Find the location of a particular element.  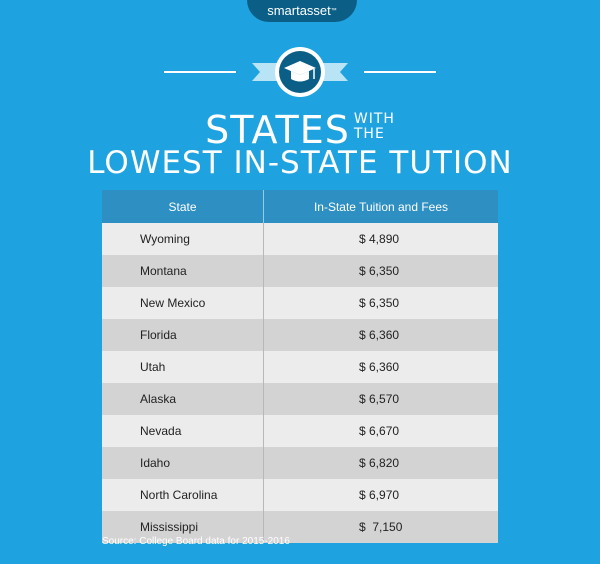

fee-cell: $ 6,570 is located at coordinates (380, 399).